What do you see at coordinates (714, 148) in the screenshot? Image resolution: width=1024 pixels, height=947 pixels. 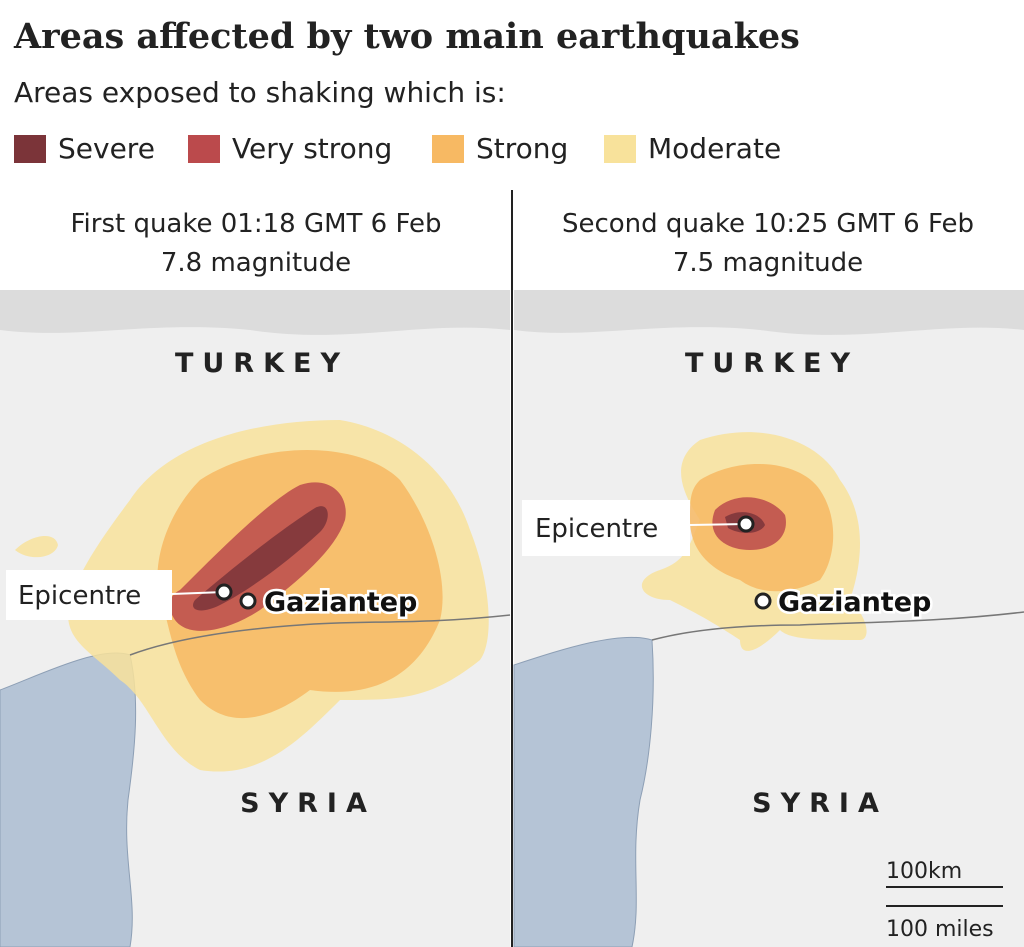 I see `legend-label: Moderate` at bounding box center [714, 148].